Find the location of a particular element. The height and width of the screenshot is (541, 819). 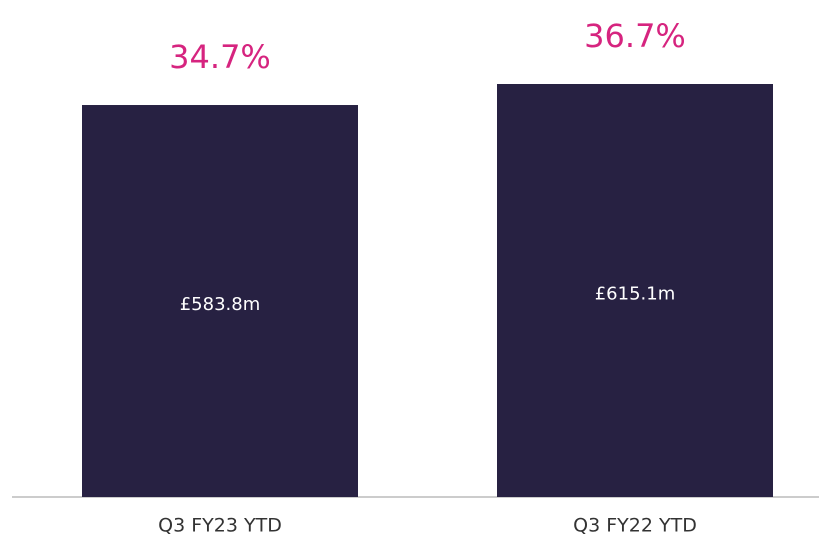

value-label: £583.8m is located at coordinates (220, 304).